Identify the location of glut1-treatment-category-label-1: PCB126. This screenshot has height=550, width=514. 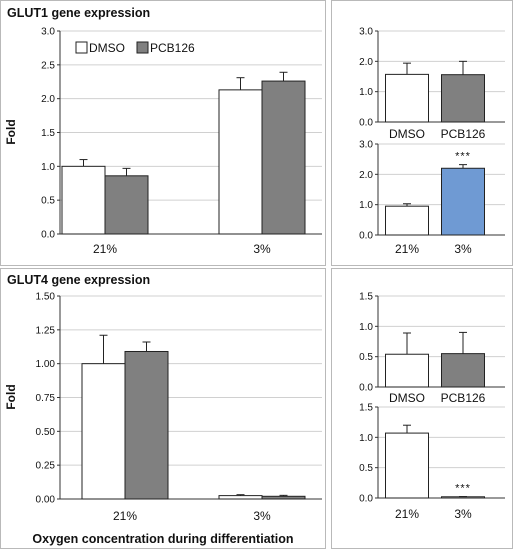
(463, 134).